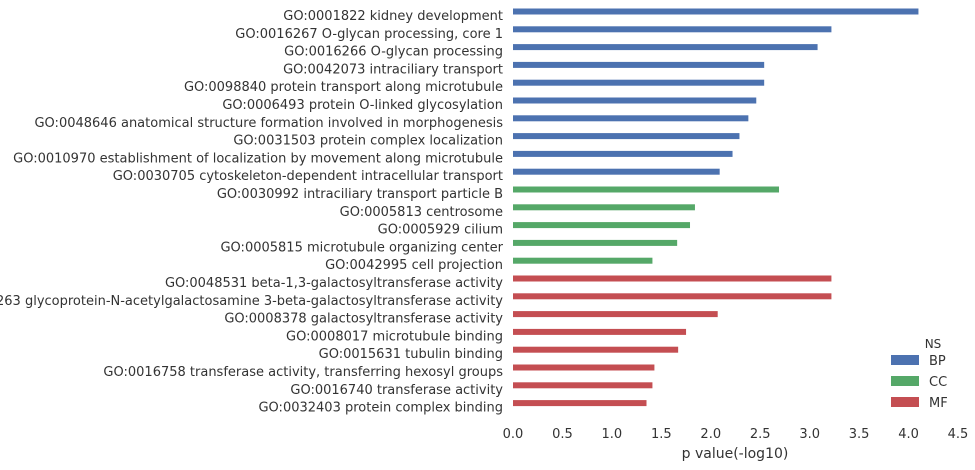  What do you see at coordinates (933, 344) in the screenshot?
I see `legend-title: NS` at bounding box center [933, 344].